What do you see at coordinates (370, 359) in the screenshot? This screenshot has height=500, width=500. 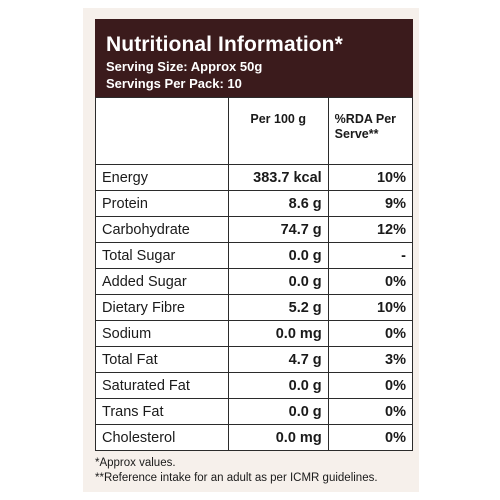 I see `rda-value: 3%` at bounding box center [370, 359].